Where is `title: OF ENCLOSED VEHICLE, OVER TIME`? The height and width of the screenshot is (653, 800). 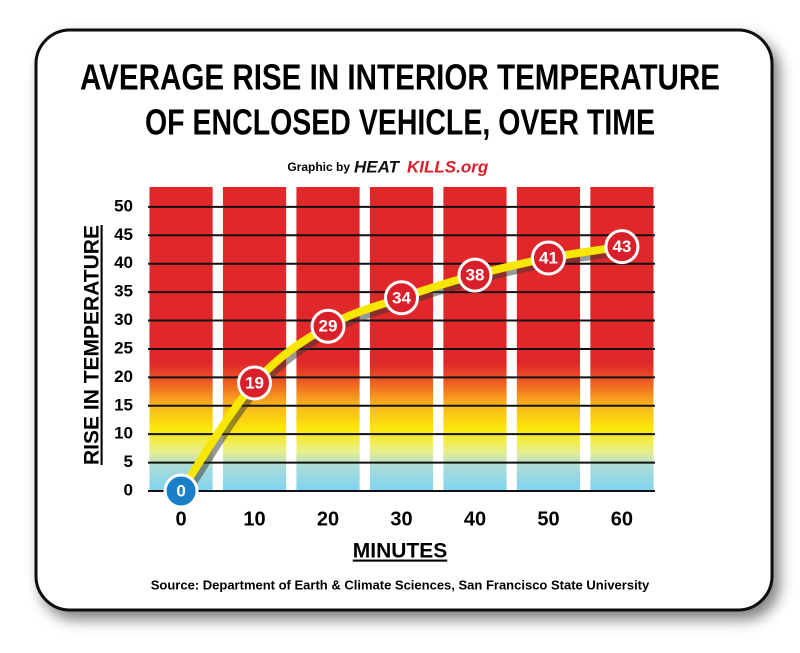
title: OF ENCLOSED VEHICLE, OVER TIME is located at coordinates (400, 122).